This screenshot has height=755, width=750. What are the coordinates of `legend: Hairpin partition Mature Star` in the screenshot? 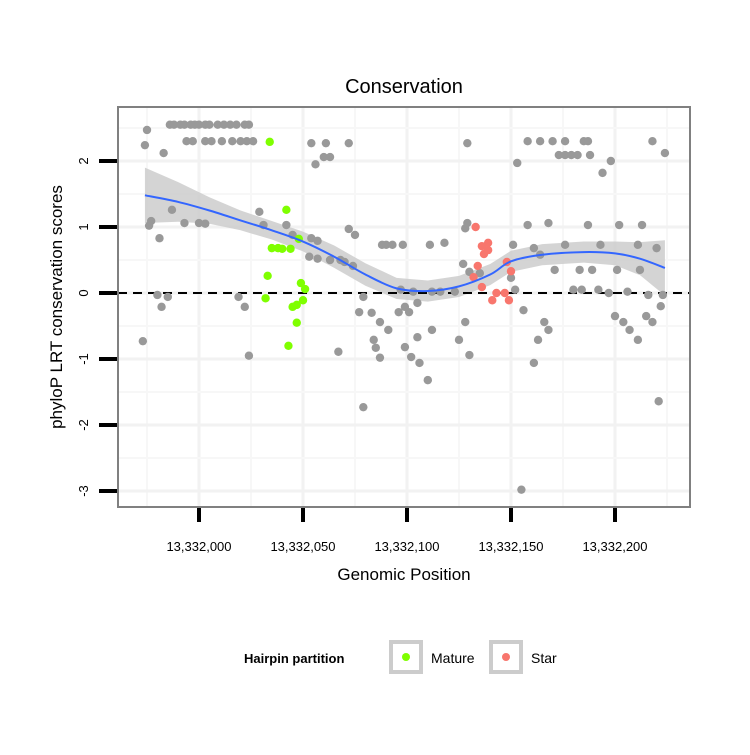 It's located at (400, 657).